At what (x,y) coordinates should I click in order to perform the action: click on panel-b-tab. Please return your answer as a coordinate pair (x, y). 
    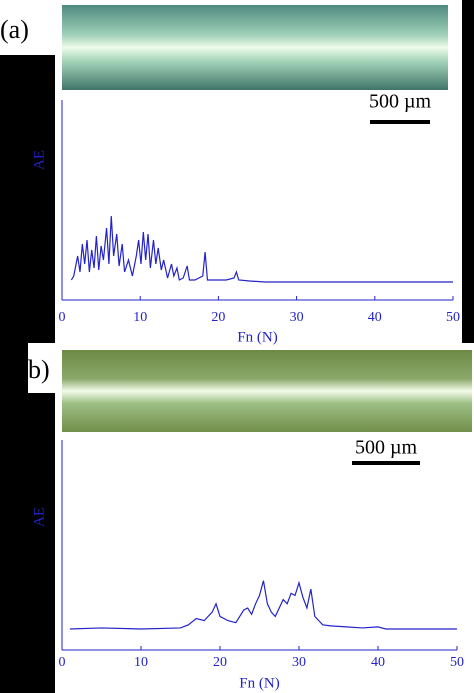
    Looking at the image, I should click on (41, 368).